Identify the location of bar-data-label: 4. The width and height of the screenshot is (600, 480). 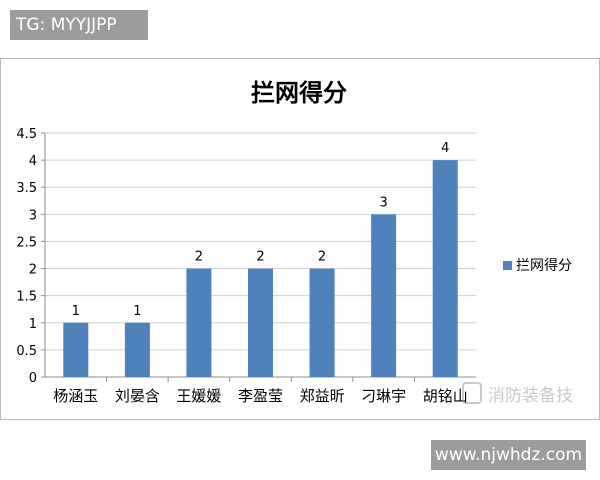
(445, 148).